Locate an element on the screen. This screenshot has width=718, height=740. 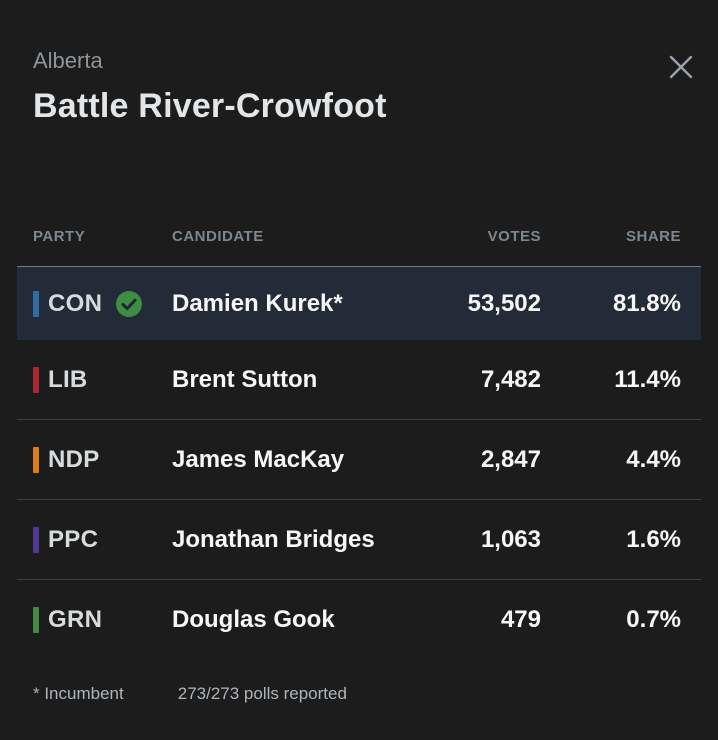
party-cell: CON is located at coordinates (102, 304).